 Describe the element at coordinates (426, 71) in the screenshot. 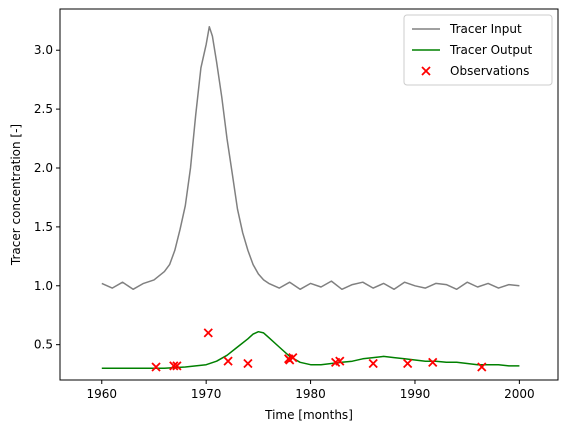

I see `legend-swatch-observations` at that location.